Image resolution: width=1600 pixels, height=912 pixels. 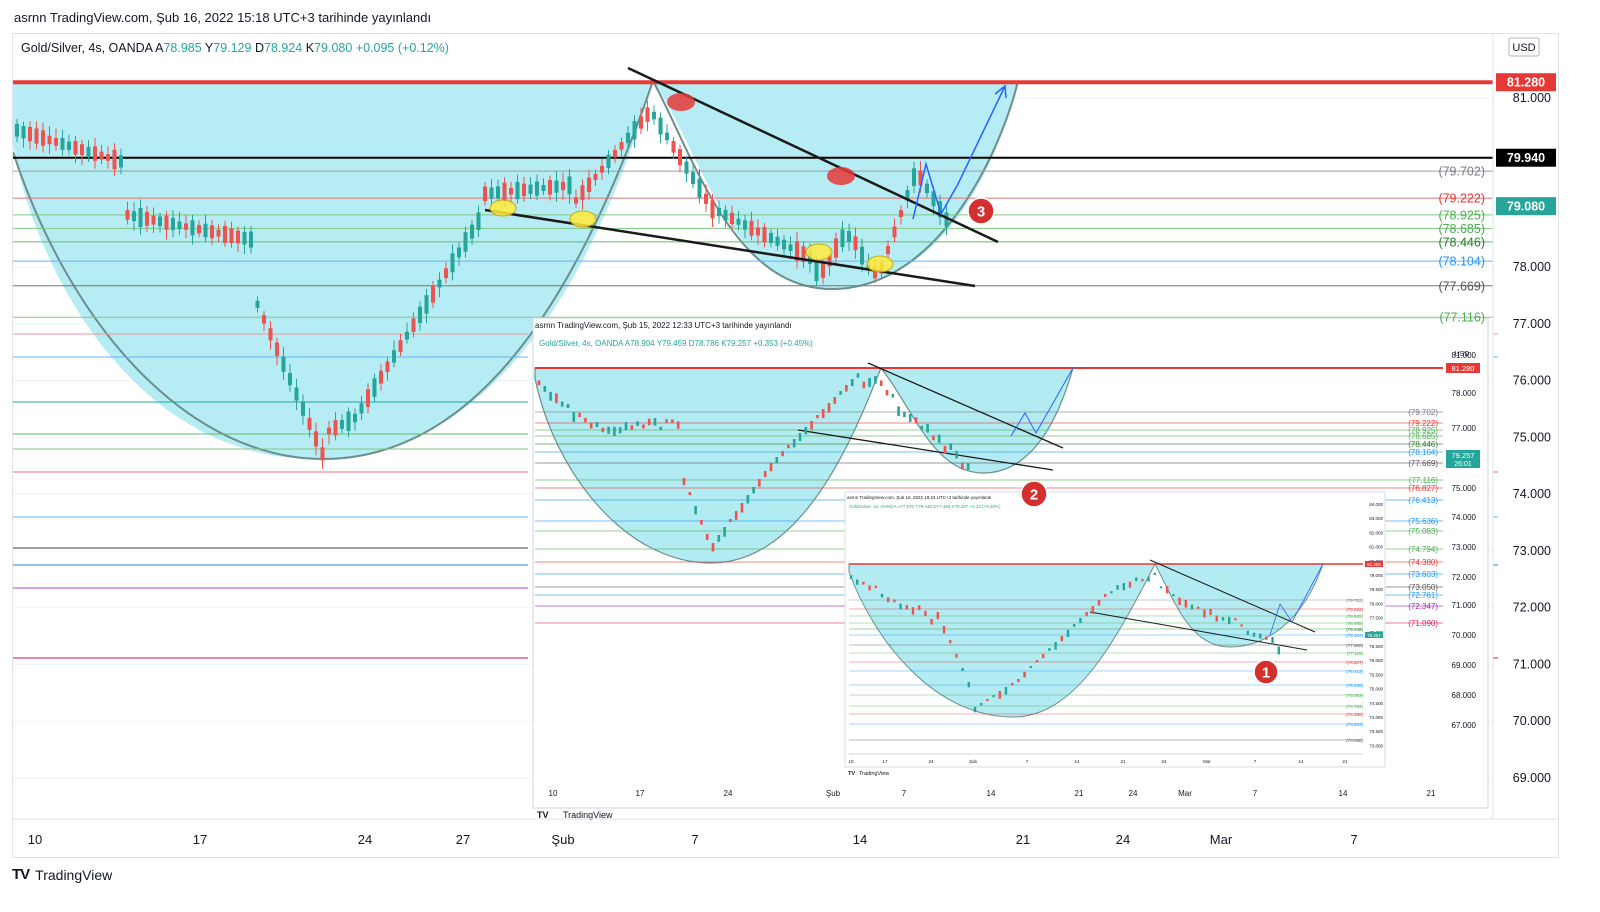 I want to click on top-marker, so click(x=681, y=102).